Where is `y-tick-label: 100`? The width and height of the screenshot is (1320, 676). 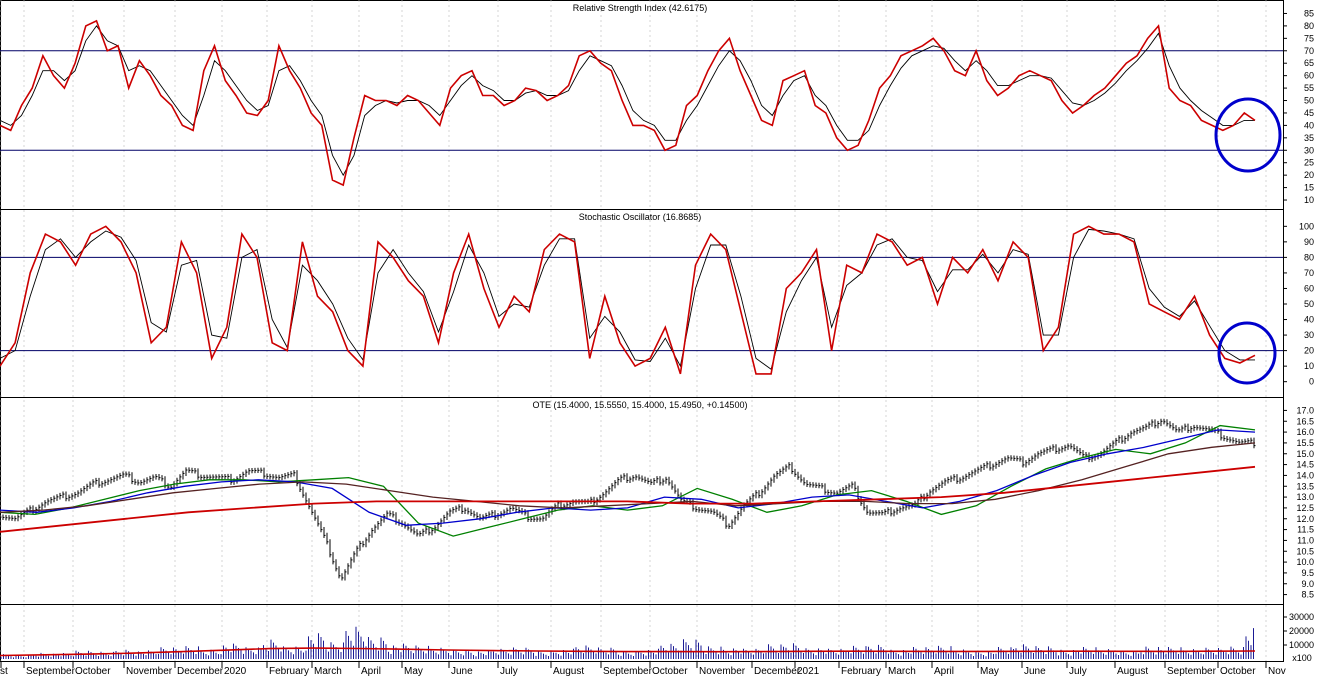 y-tick-label: 100 is located at coordinates (1306, 226).